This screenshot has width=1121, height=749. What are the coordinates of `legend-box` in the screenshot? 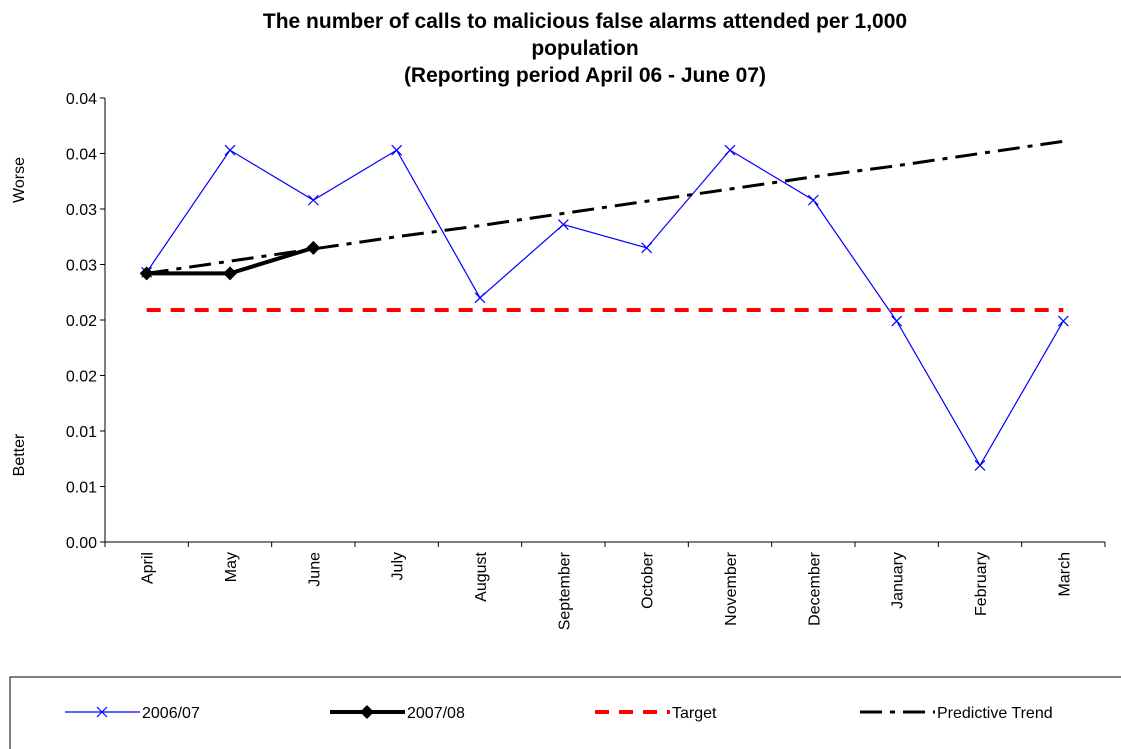 It's located at (565, 712).